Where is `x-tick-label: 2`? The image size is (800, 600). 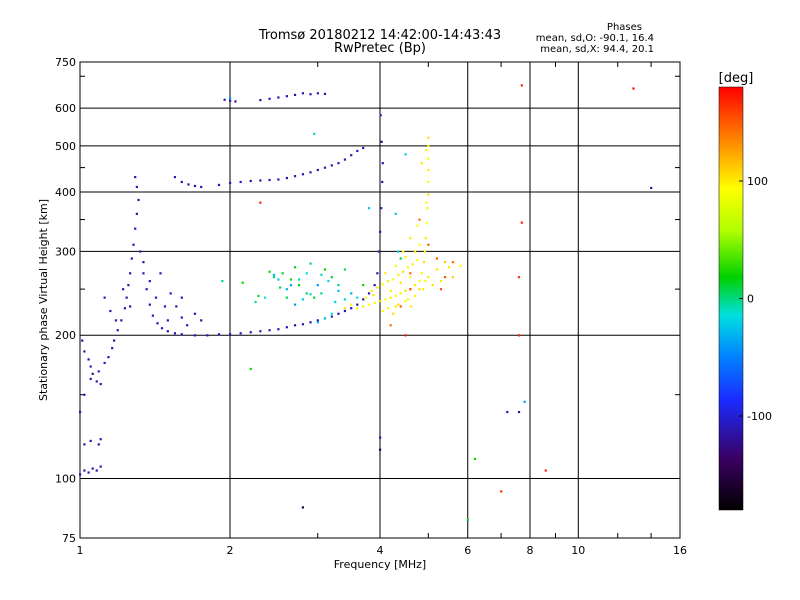
x-tick-label: 2 is located at coordinates (230, 550).